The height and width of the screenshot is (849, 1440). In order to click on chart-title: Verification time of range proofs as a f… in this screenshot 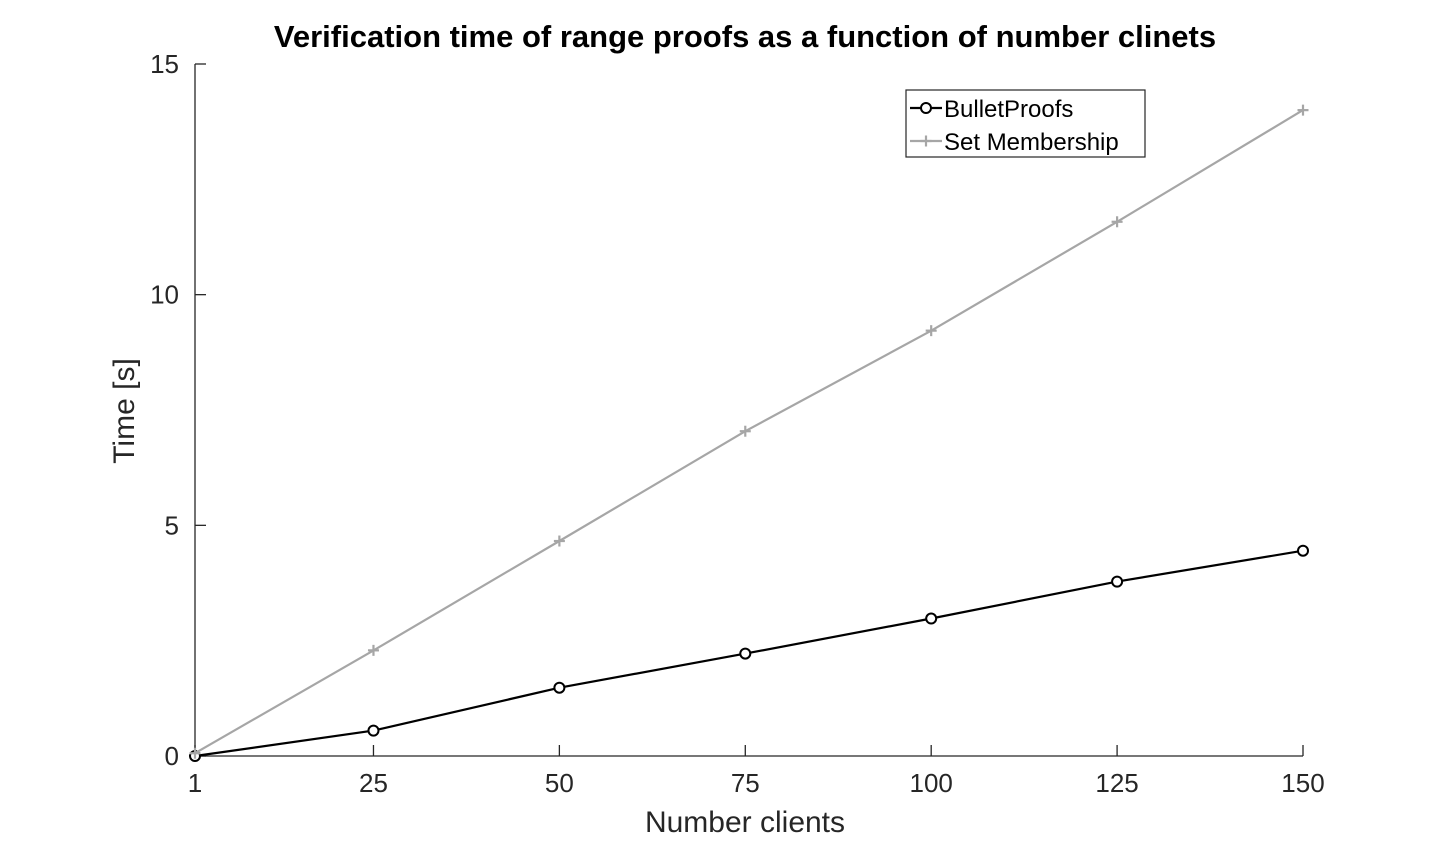, I will do `click(745, 36)`.